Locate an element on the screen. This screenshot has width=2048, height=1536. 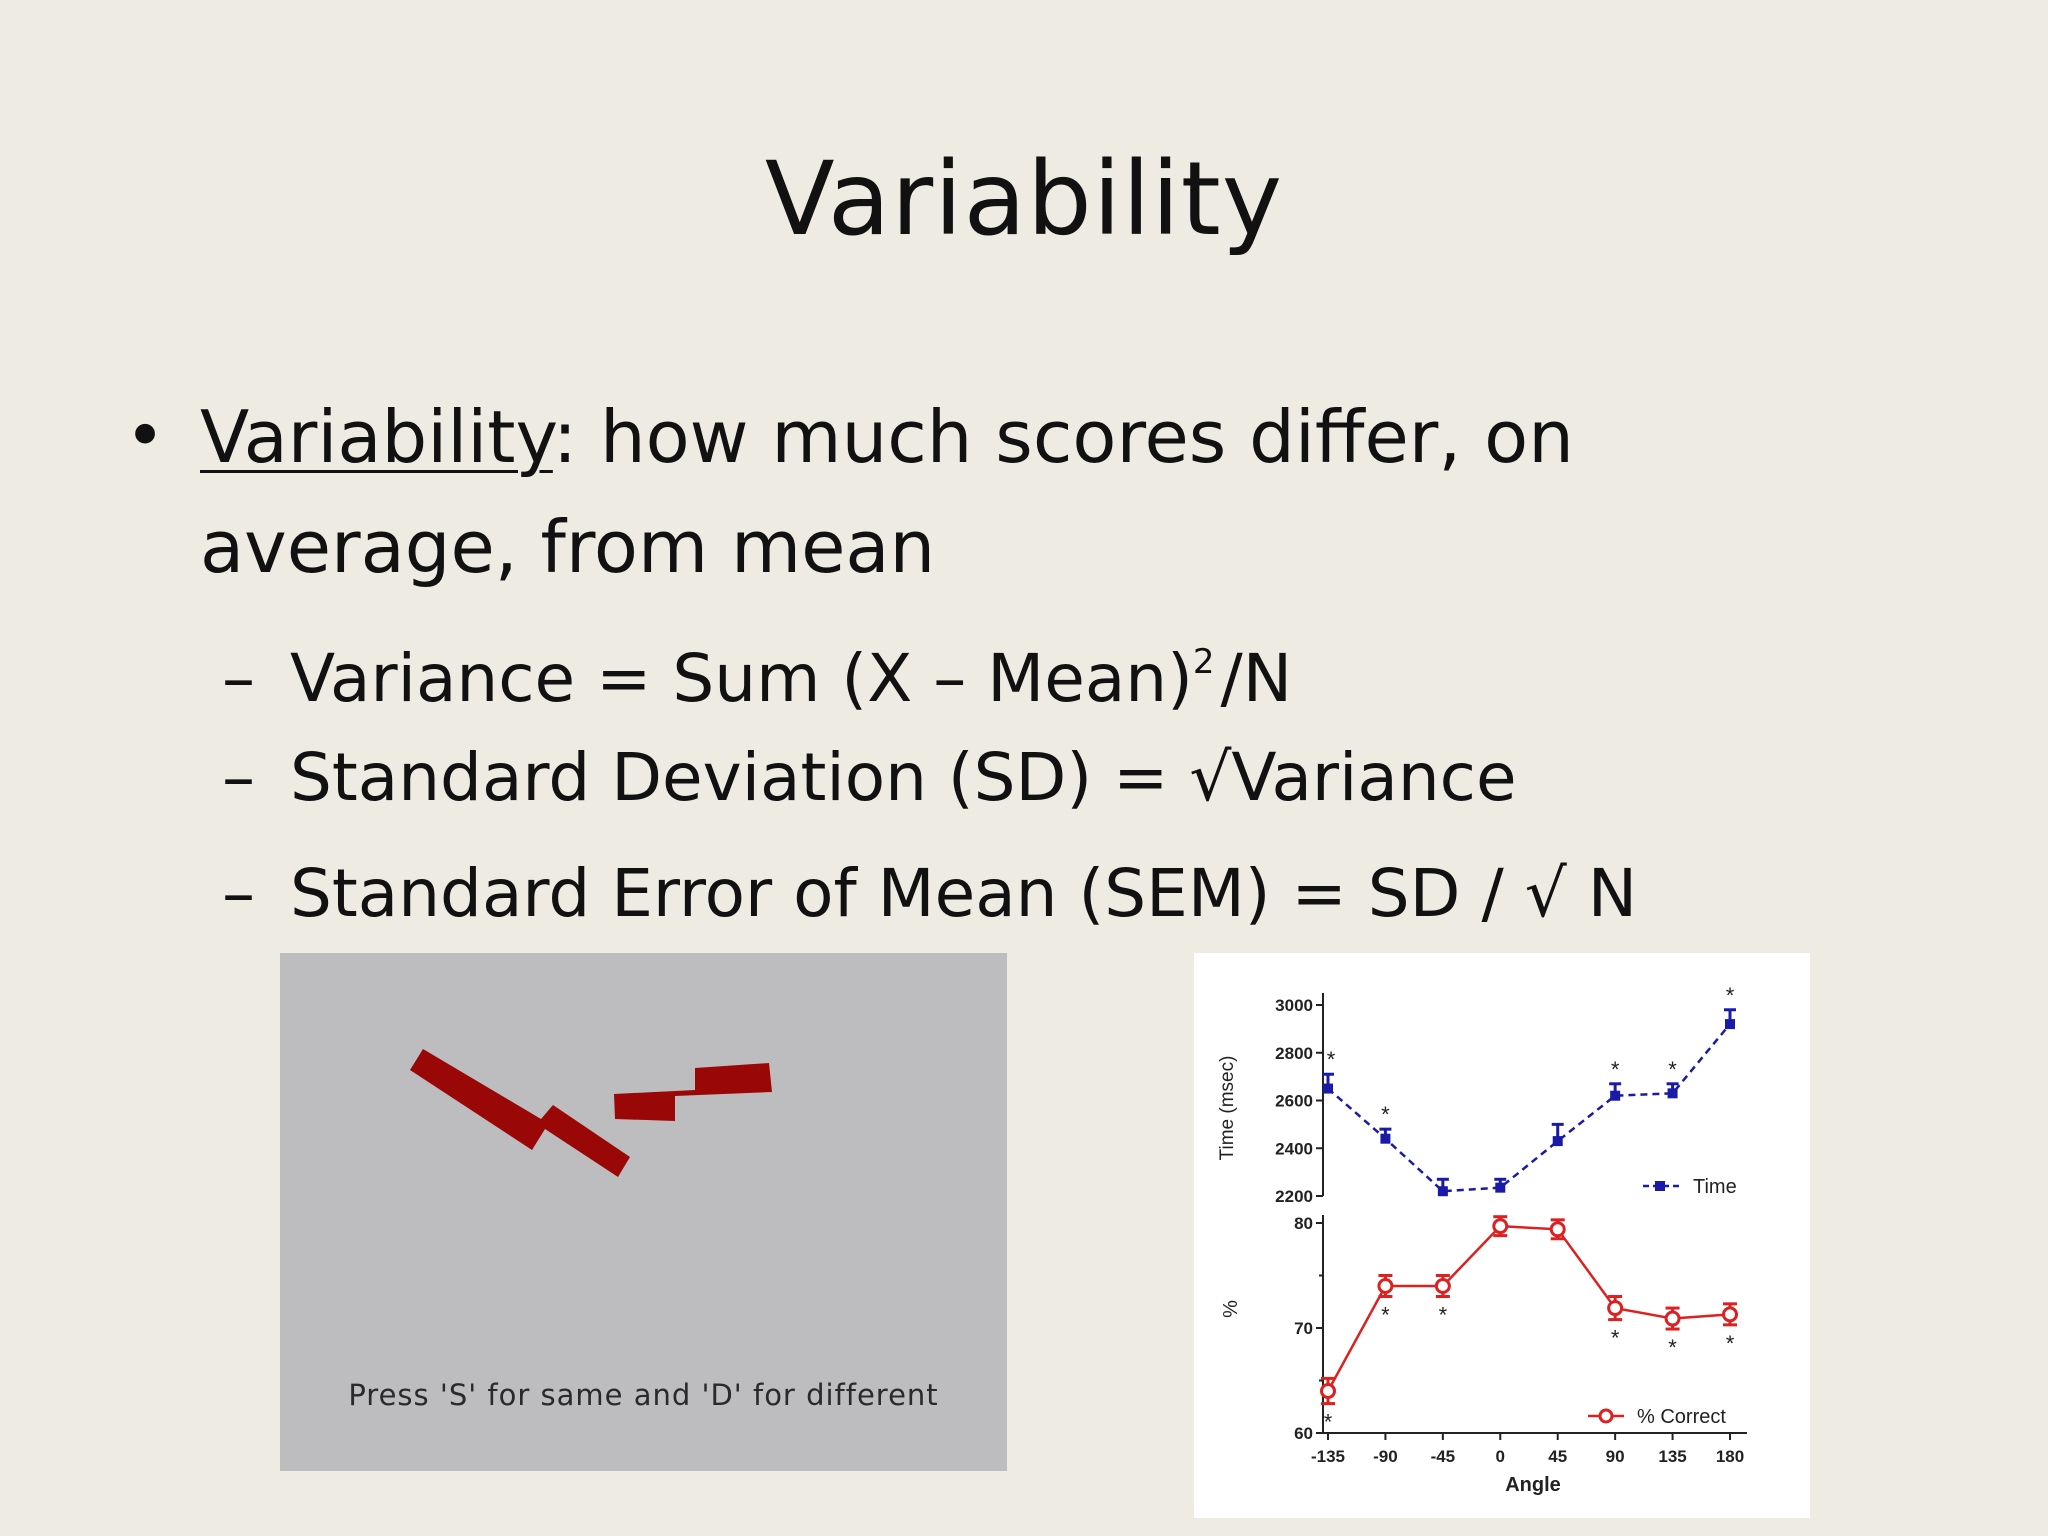
time-y-axis-label: Time (msec) is located at coordinates (1227, 1108).